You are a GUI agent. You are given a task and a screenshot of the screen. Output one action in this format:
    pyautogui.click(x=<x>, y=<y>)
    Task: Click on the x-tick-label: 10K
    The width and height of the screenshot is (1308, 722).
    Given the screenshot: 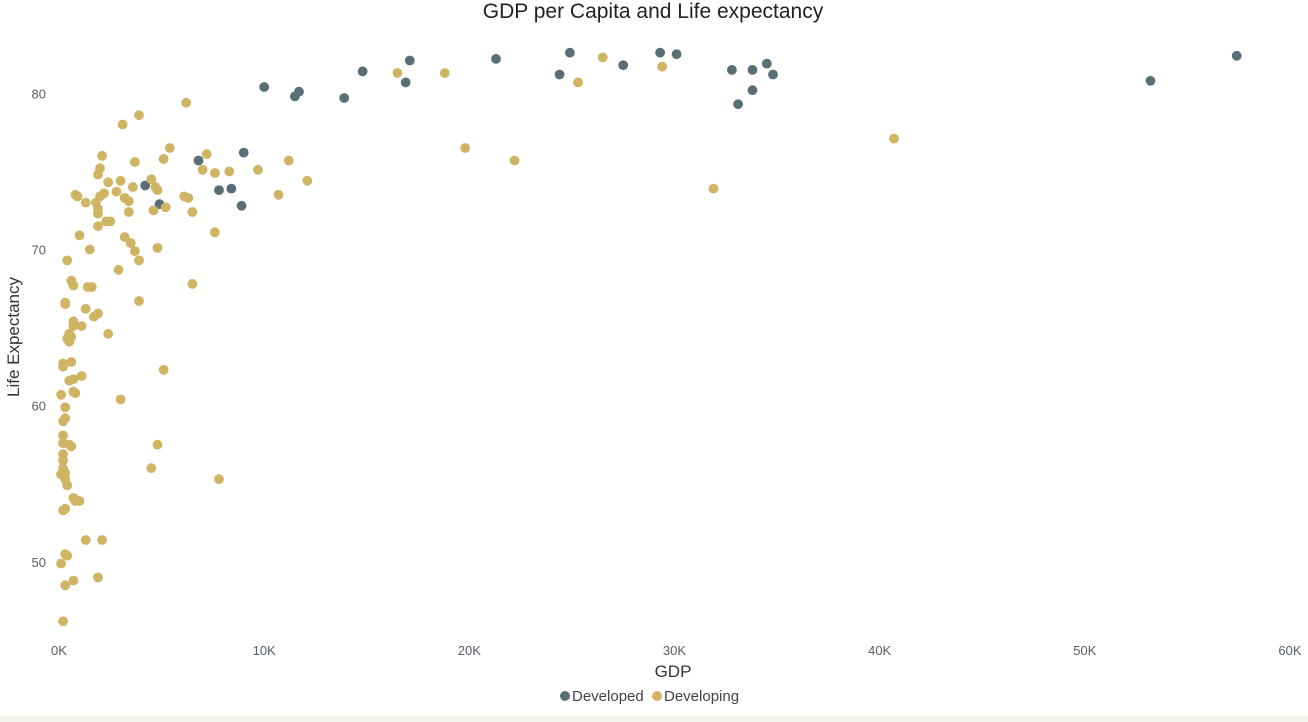 What is the action you would take?
    pyautogui.click(x=264, y=650)
    